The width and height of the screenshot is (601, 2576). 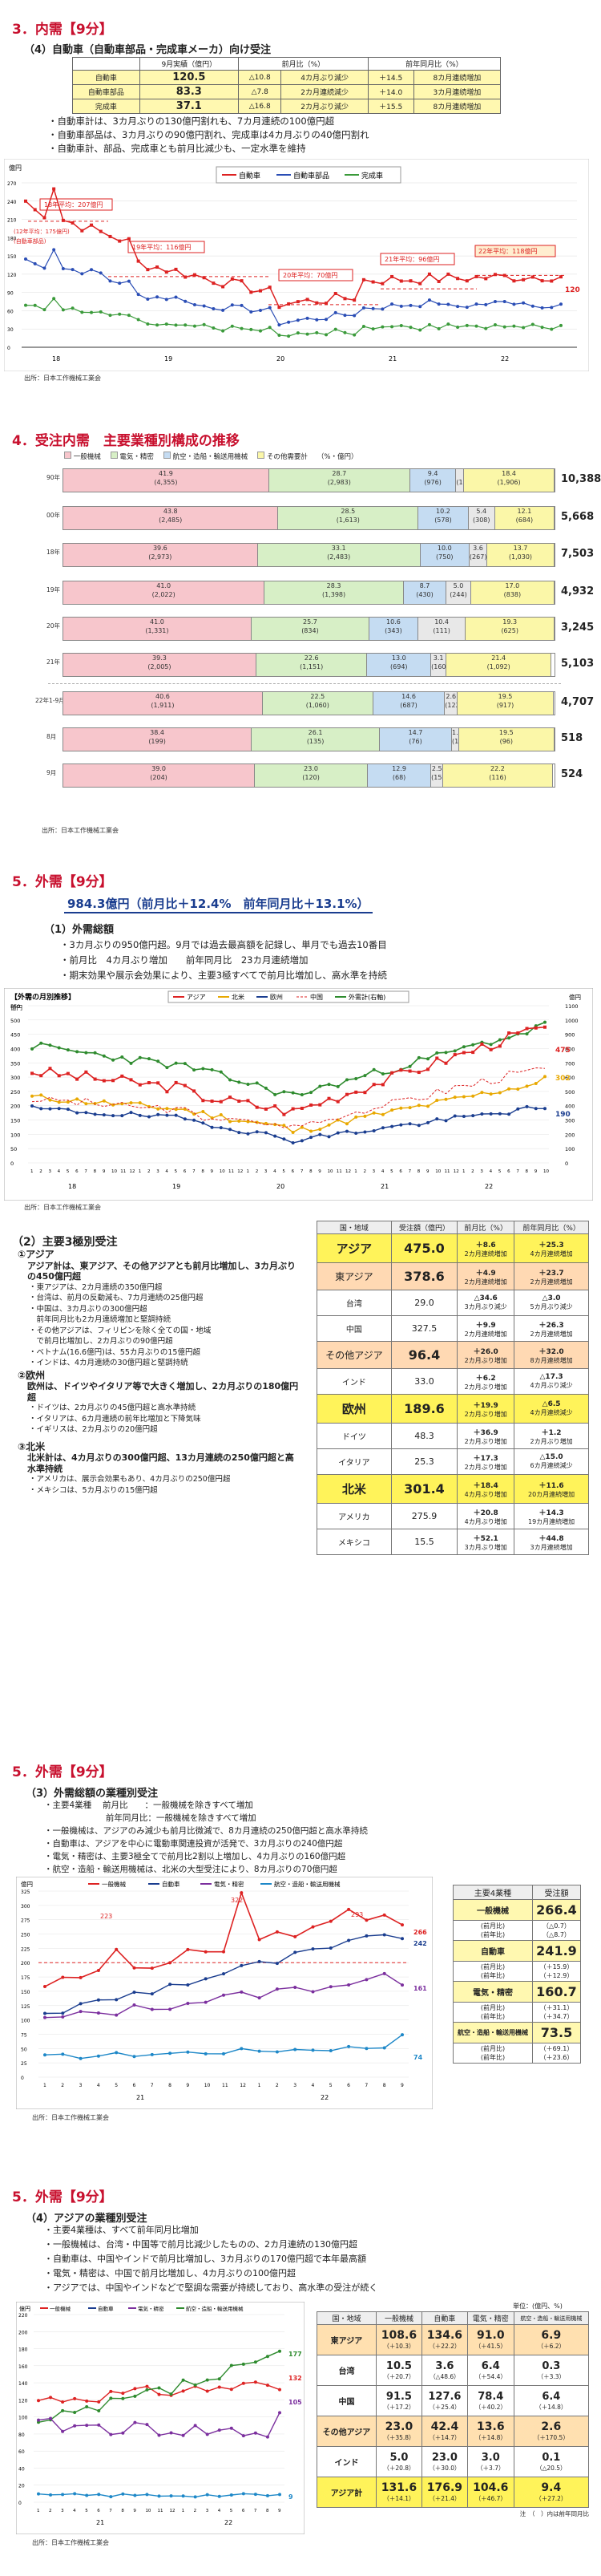 What do you see at coordinates (21, 2469) in the screenshot?
I see `tick: 40` at bounding box center [21, 2469].